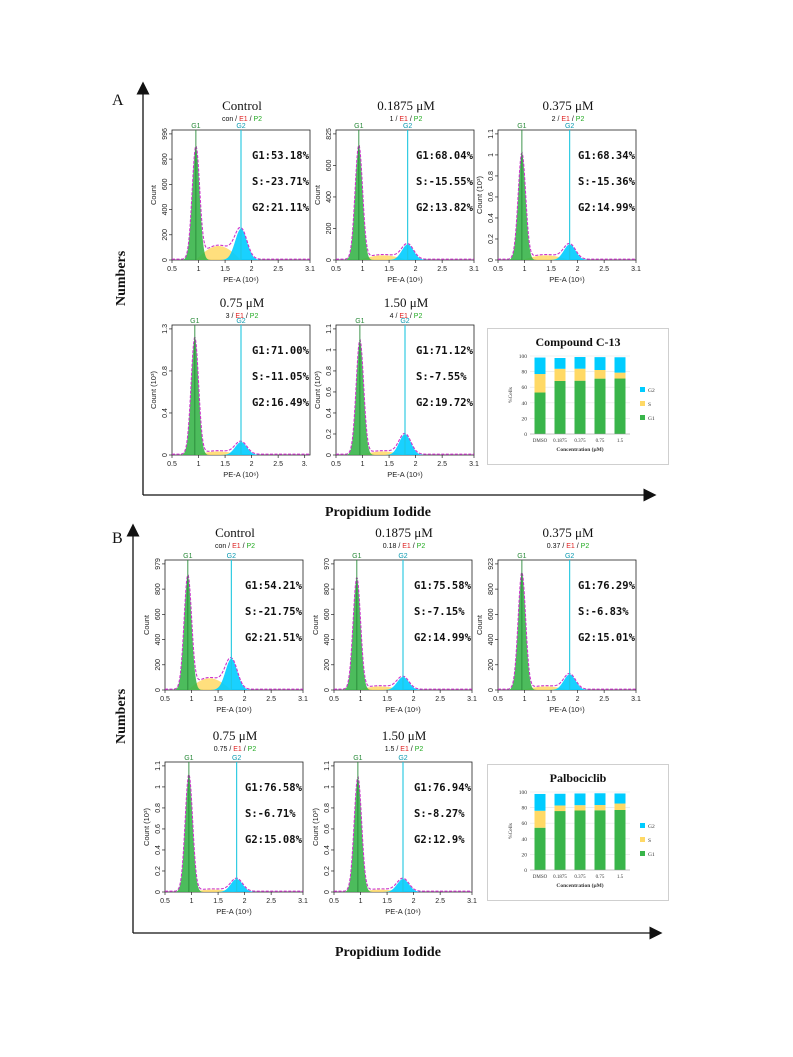 Image resolution: width=793 pixels, height=1057 pixels. What do you see at coordinates (406, 316) in the screenshot?
I see `gate-label: 4 / E1 / P2` at bounding box center [406, 316].